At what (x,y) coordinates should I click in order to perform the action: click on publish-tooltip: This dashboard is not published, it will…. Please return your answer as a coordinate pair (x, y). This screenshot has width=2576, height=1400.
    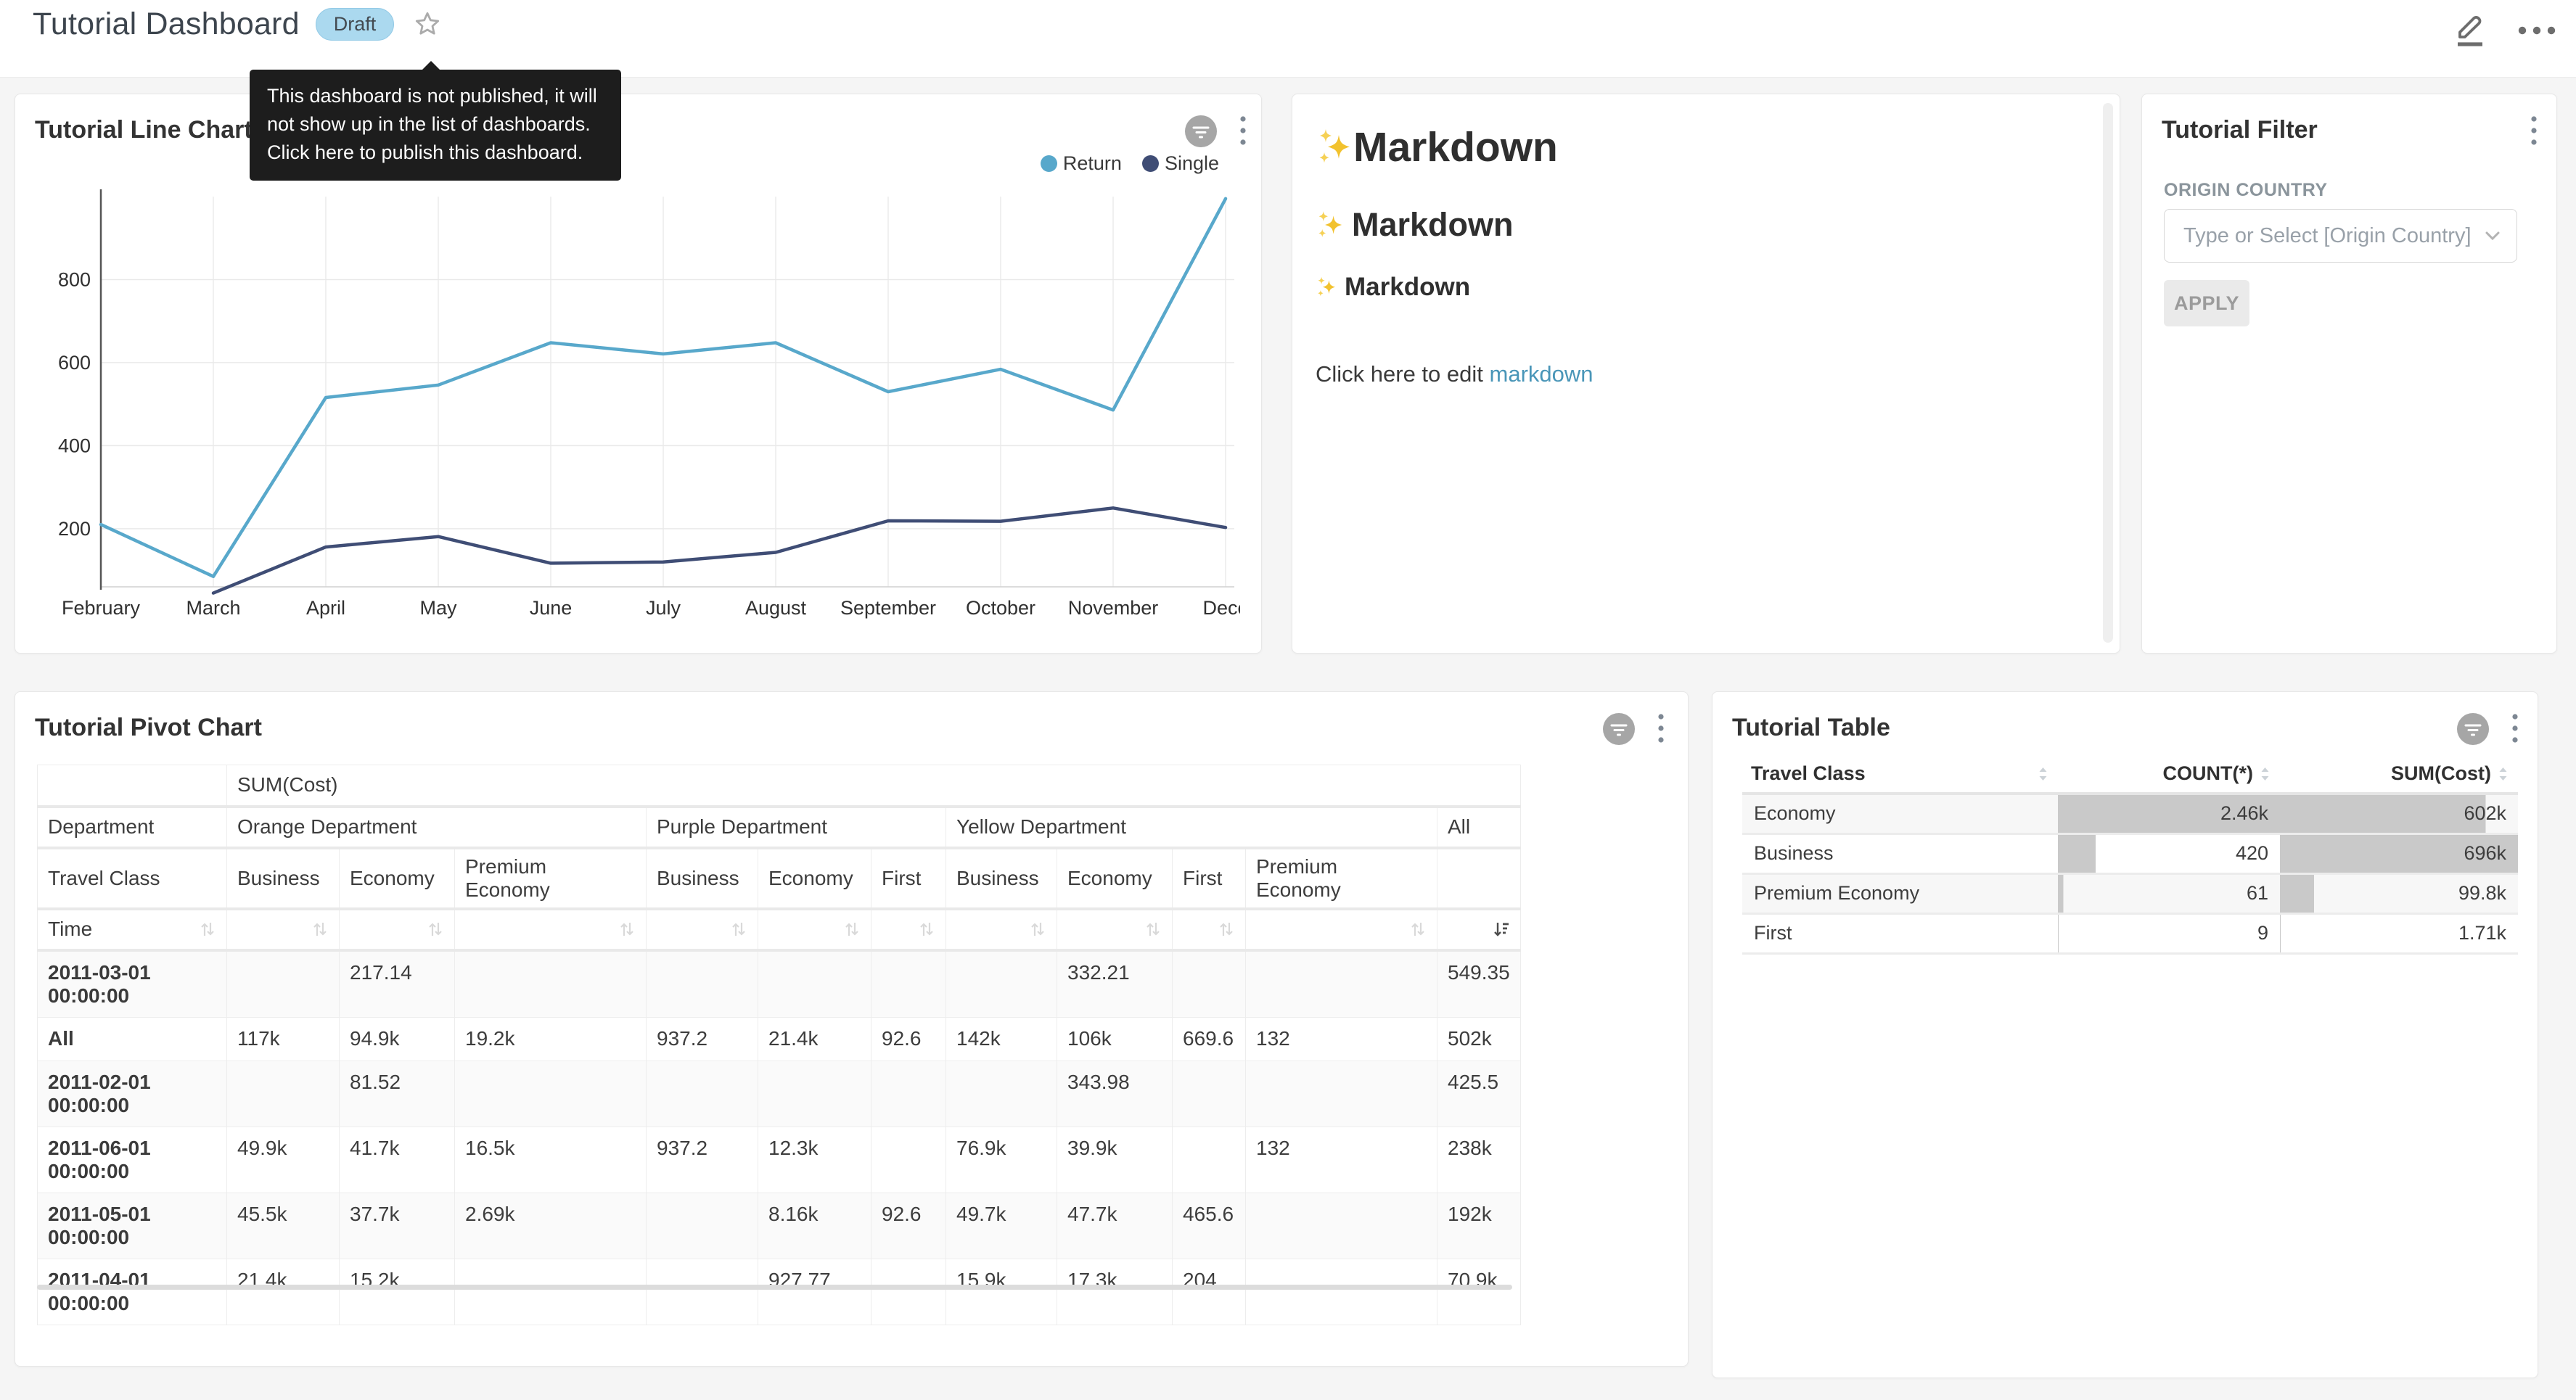
    Looking at the image, I should click on (435, 121).